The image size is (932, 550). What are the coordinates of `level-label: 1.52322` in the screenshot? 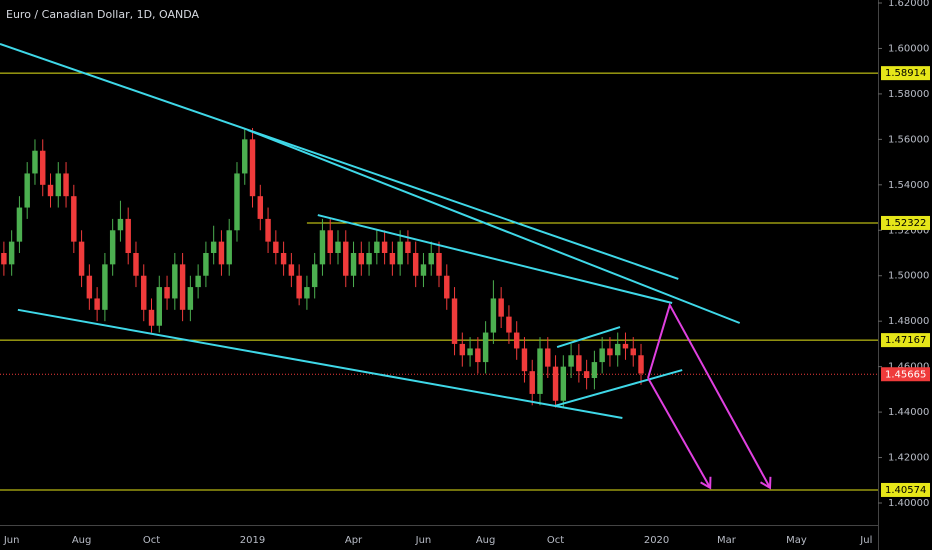 It's located at (905, 223).